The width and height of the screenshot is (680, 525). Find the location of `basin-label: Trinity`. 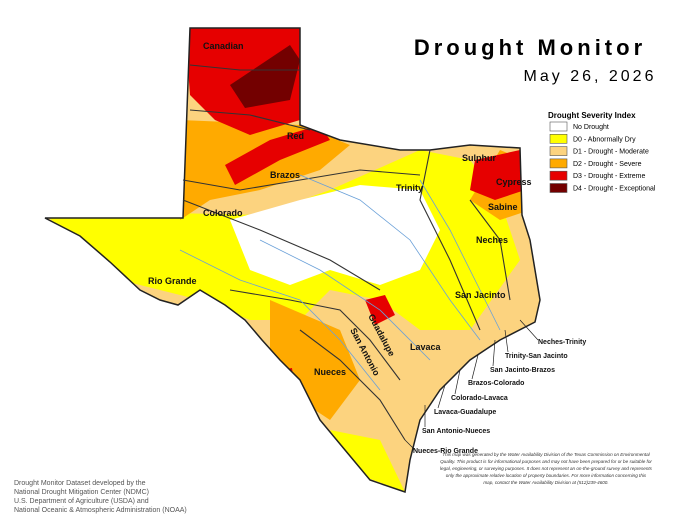

basin-label: Trinity is located at coordinates (409, 188).